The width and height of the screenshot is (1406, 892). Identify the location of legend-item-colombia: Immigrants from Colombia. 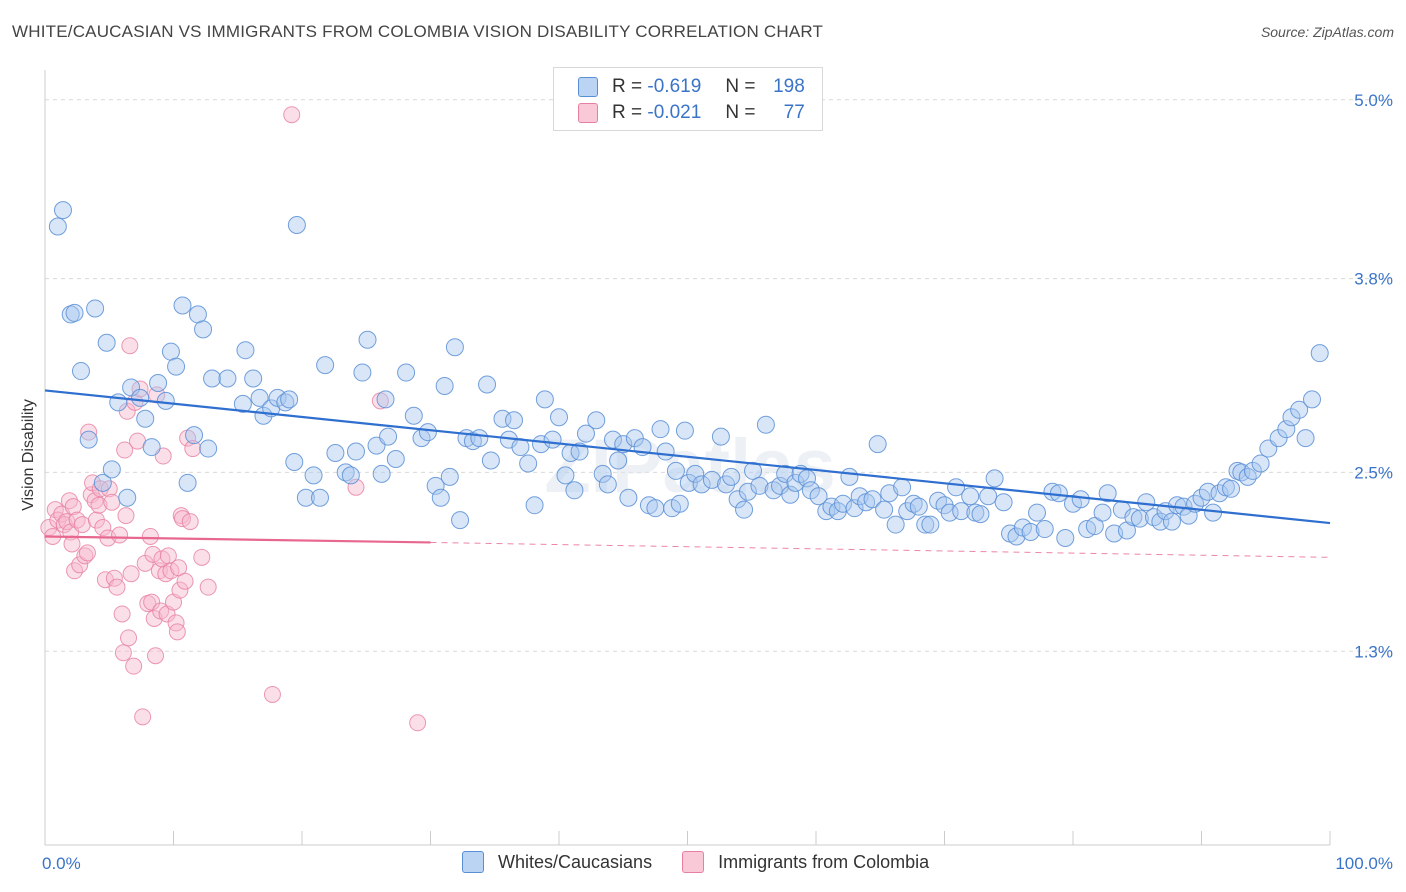
(805, 862).